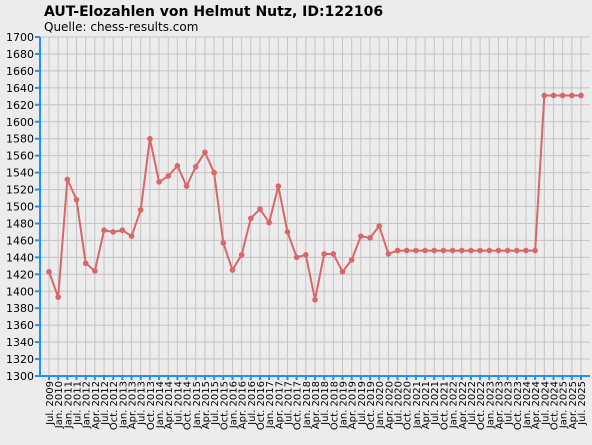 This screenshot has width=592, height=445. I want to click on x-tick-label: Apr. 2020, so click(389, 405).